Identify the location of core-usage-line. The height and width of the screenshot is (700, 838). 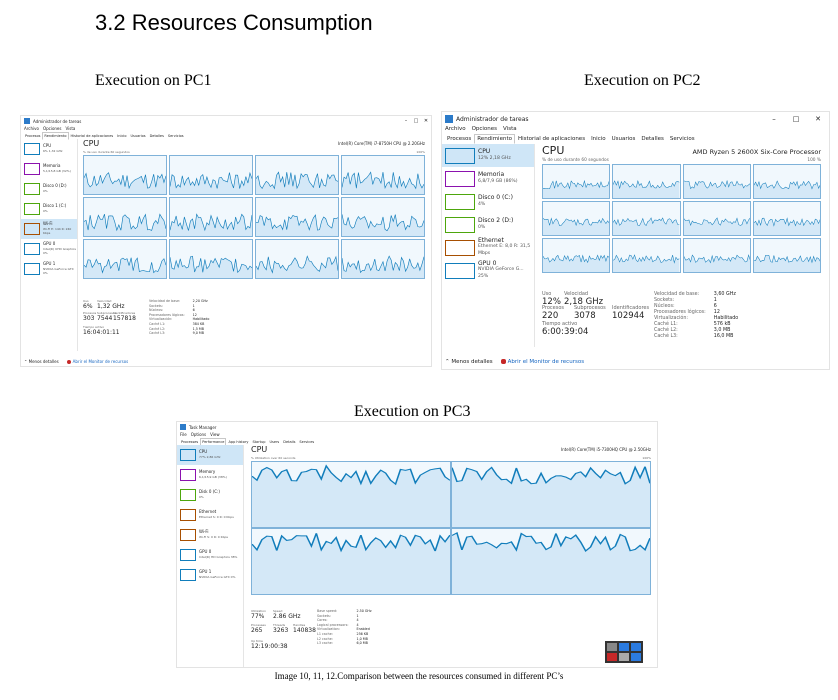
(125, 222).